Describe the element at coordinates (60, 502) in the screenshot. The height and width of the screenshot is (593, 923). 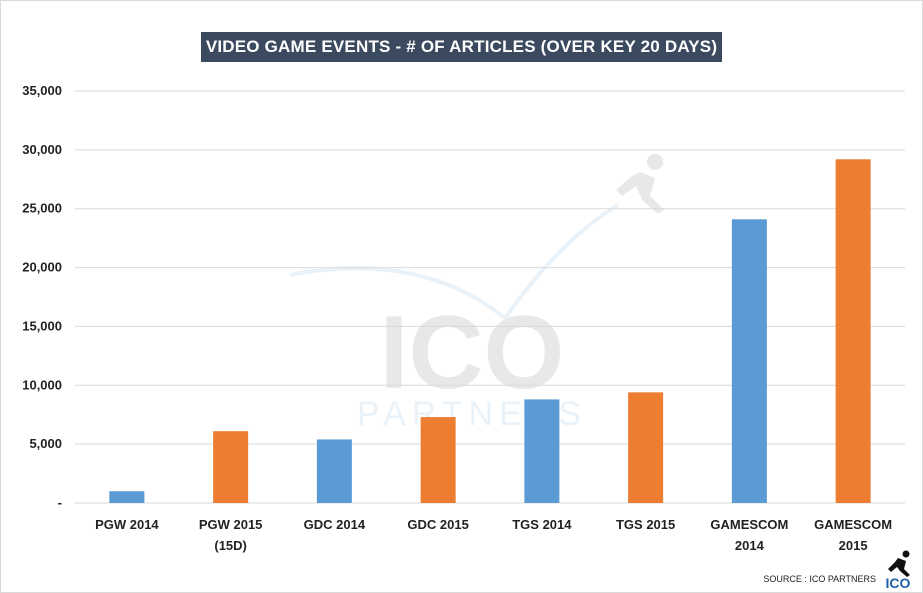
I see `y-tick-label: -` at that location.